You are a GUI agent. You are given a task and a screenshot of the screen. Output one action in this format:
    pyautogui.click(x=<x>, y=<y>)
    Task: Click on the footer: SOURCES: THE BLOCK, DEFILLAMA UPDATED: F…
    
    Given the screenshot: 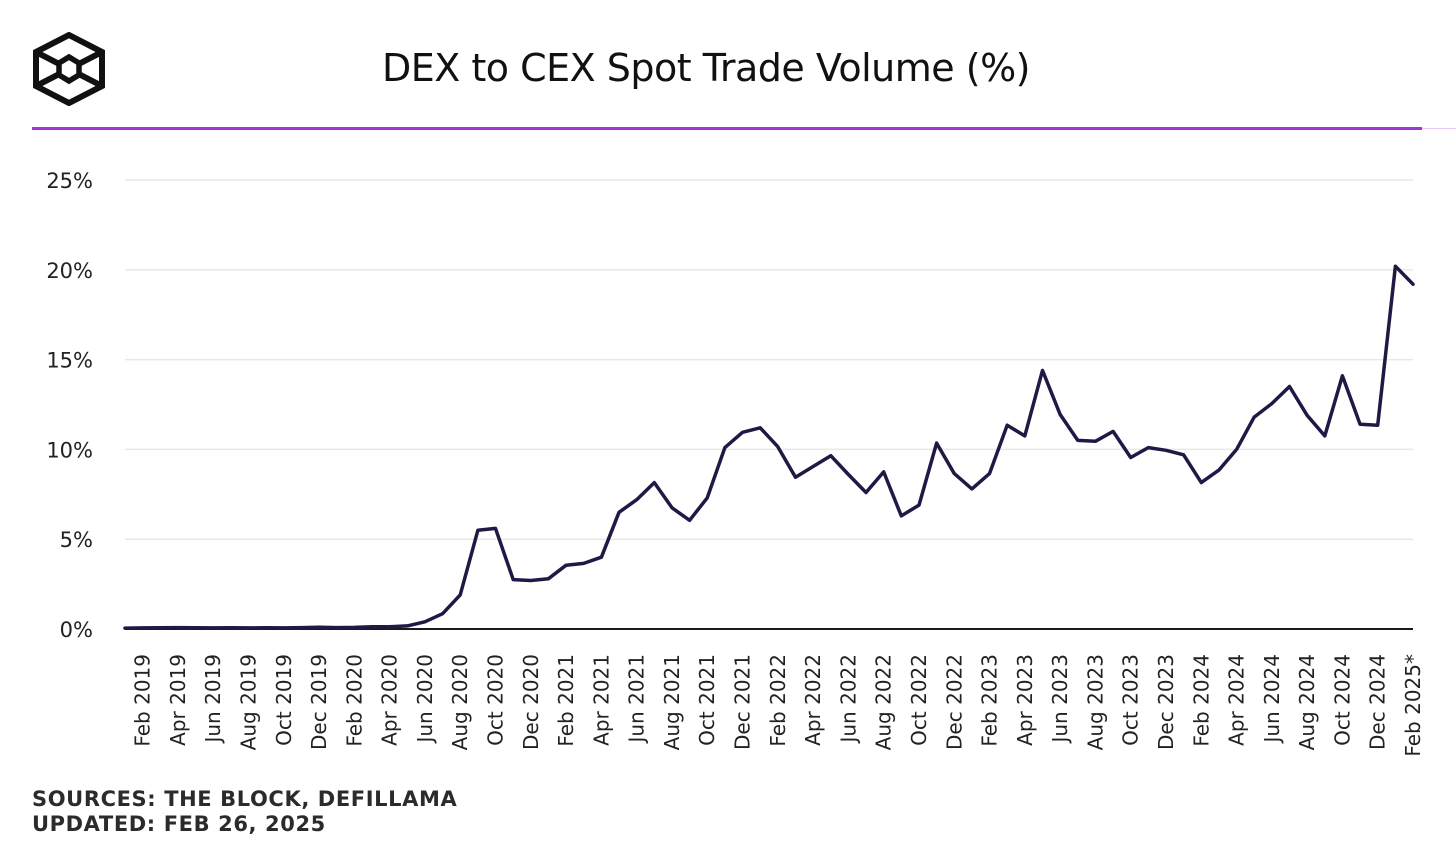 What is the action you would take?
    pyautogui.click(x=244, y=812)
    